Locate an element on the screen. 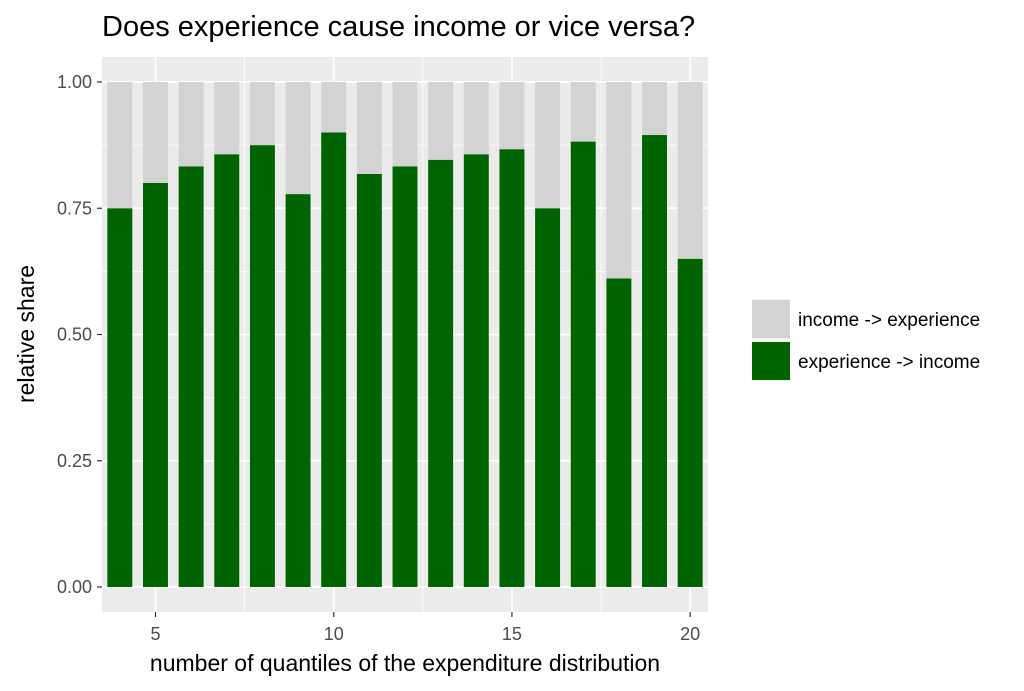 Image resolution: width=1024 pixels, height=691 pixels. legend-label: income -> experience is located at coordinates (889, 320).